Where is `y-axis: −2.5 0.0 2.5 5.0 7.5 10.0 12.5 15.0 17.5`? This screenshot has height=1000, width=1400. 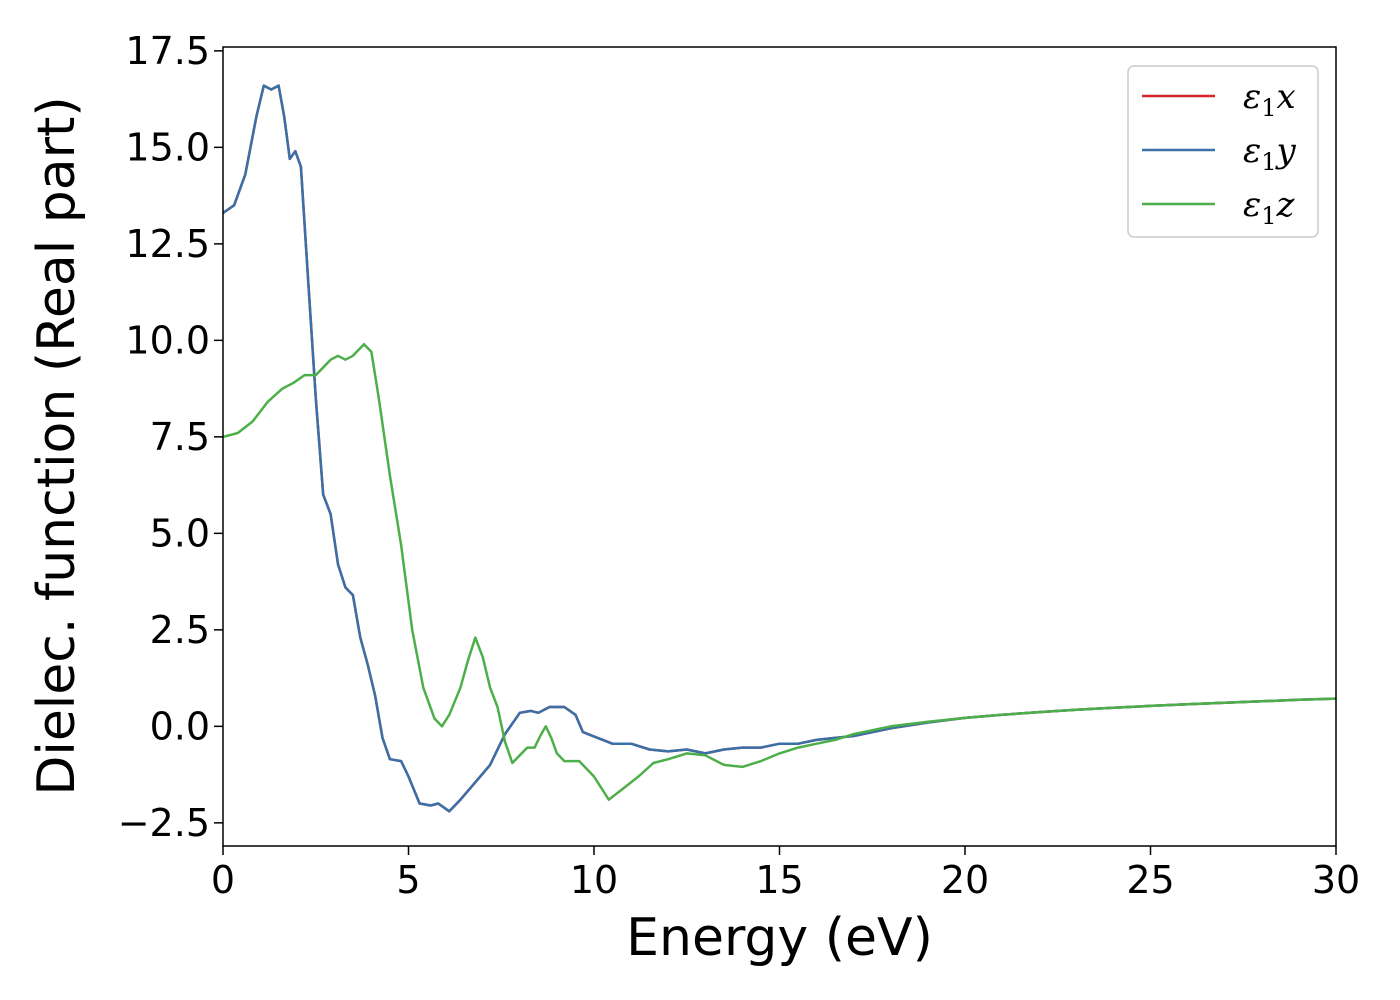
y-axis: −2.5 0.0 2.5 5.0 7.5 10.0 12.5 15.0 17.5 is located at coordinates (170, 437).